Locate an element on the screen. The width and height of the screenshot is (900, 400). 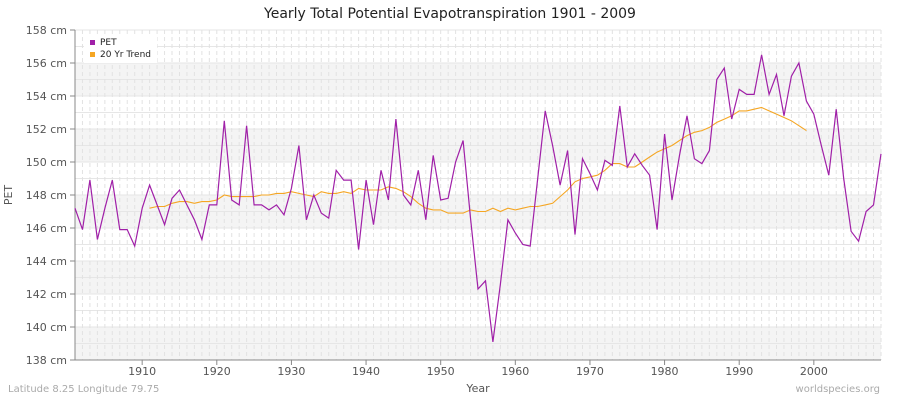
x-axis-label: Year is located at coordinates (477, 388).